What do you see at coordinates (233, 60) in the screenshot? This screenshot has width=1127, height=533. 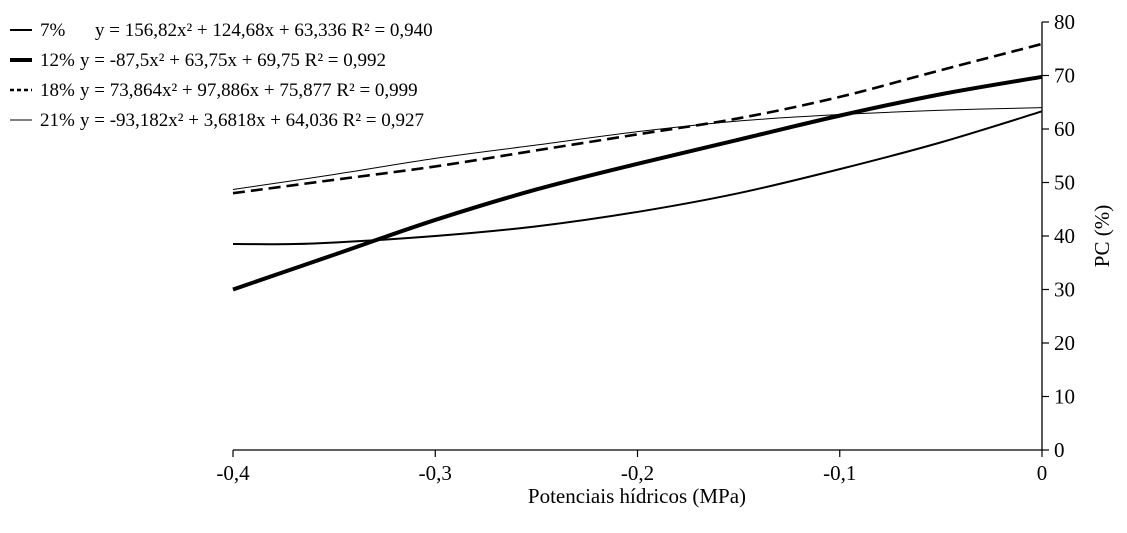 I see `legend-equation: y = -87,5x² + 63,75x + 69,75 R² = 0,992` at bounding box center [233, 60].